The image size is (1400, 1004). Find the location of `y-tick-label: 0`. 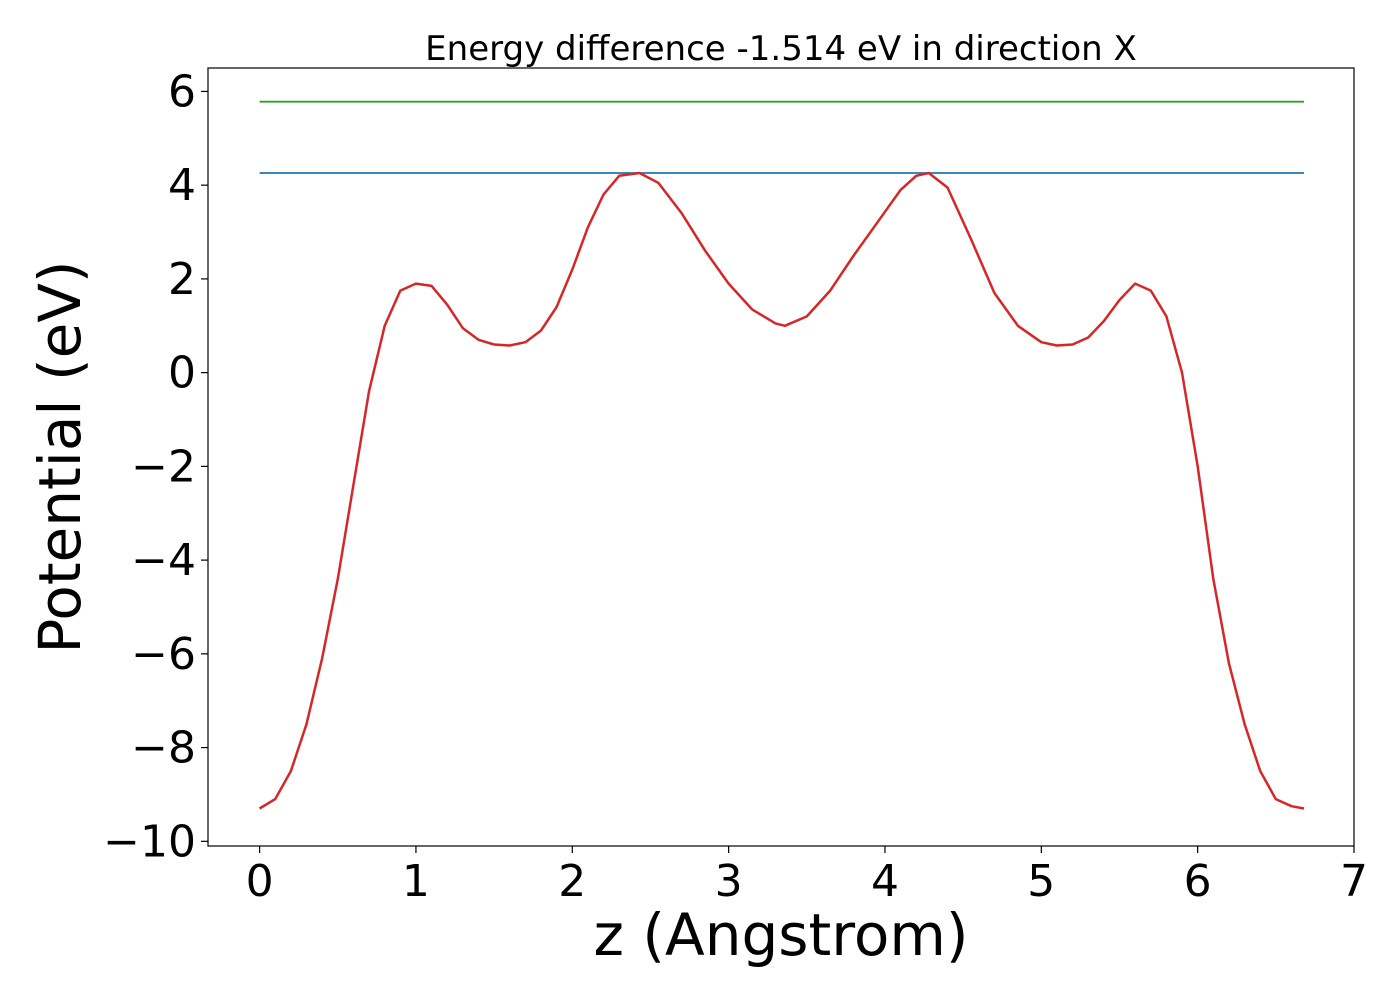

y-tick-label: 0 is located at coordinates (182, 373).